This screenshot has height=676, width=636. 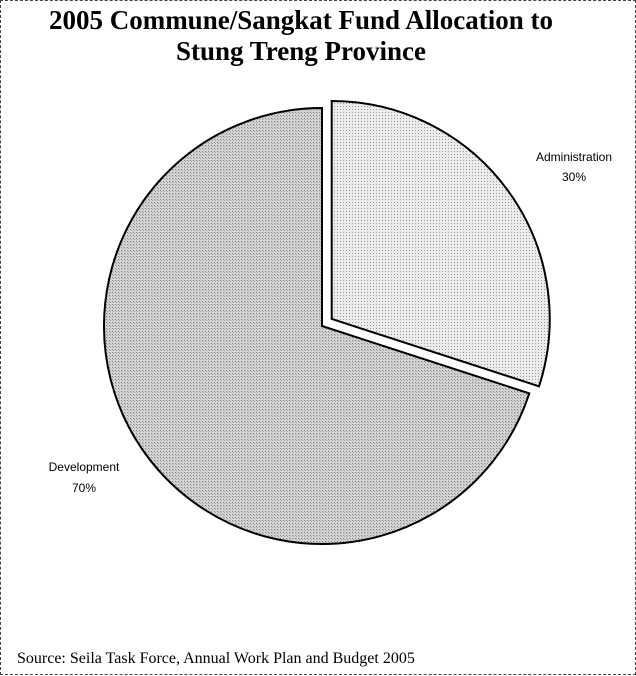 What do you see at coordinates (301, 20) in the screenshot?
I see `chart-title-line-1: 2005 Commune/Sangkat Fund Allocation to` at bounding box center [301, 20].